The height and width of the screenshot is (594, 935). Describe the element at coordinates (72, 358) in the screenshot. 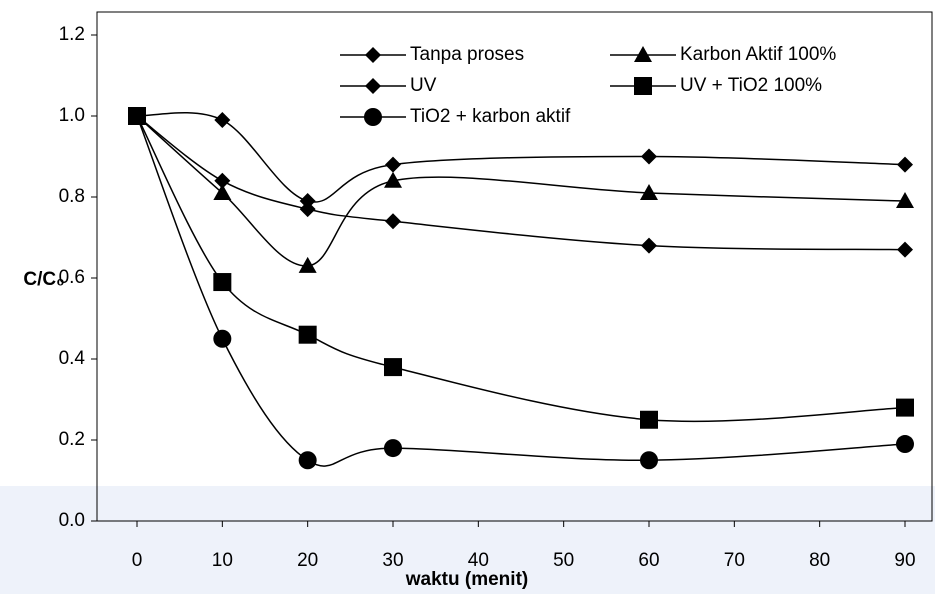

I see `y-tick-label: 0.4` at that location.